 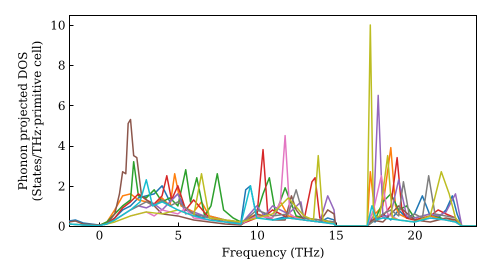 I want to click on x-tick-label: 0, so click(x=100, y=235).